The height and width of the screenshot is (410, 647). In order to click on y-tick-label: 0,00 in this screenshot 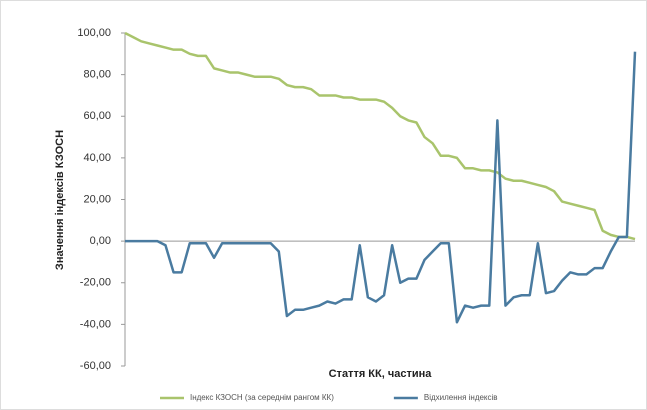, I will do `click(100, 241)`.